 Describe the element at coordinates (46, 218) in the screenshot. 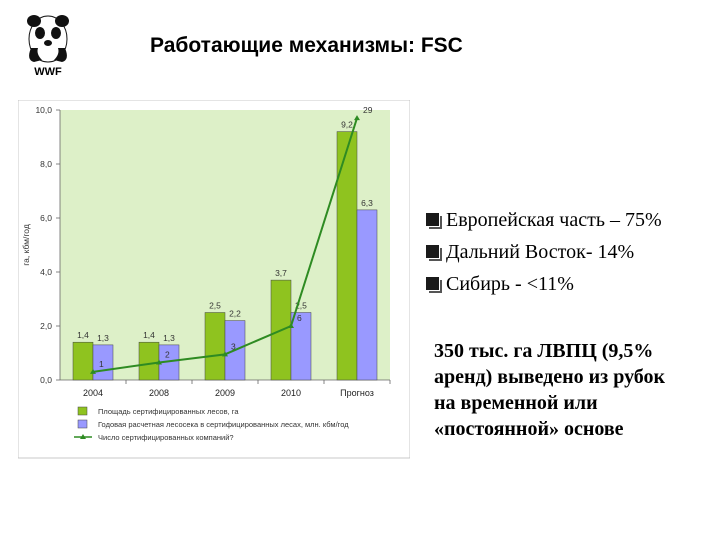

I see `y-tick-label: 6,0` at that location.